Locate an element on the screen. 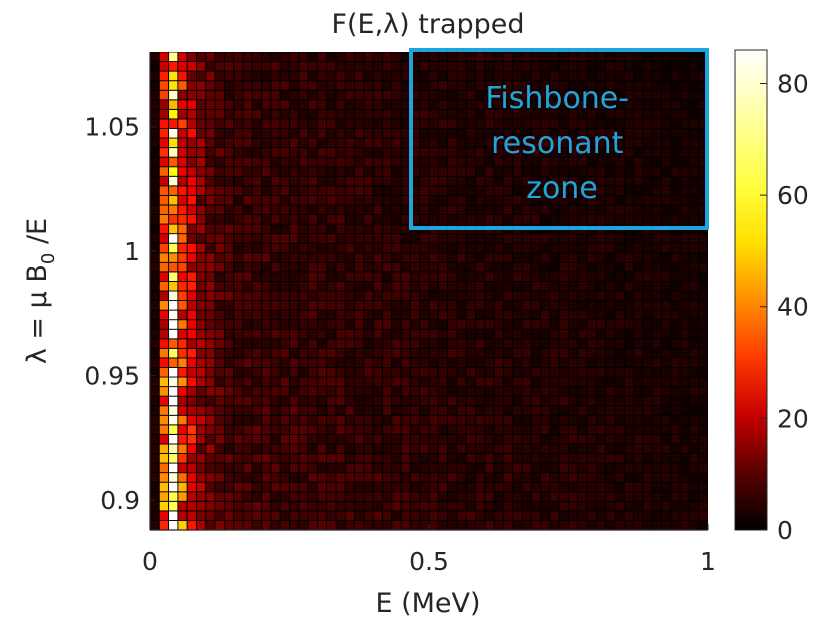 The height and width of the screenshot is (626, 817). y-tick-label: 1 is located at coordinates (132, 251).